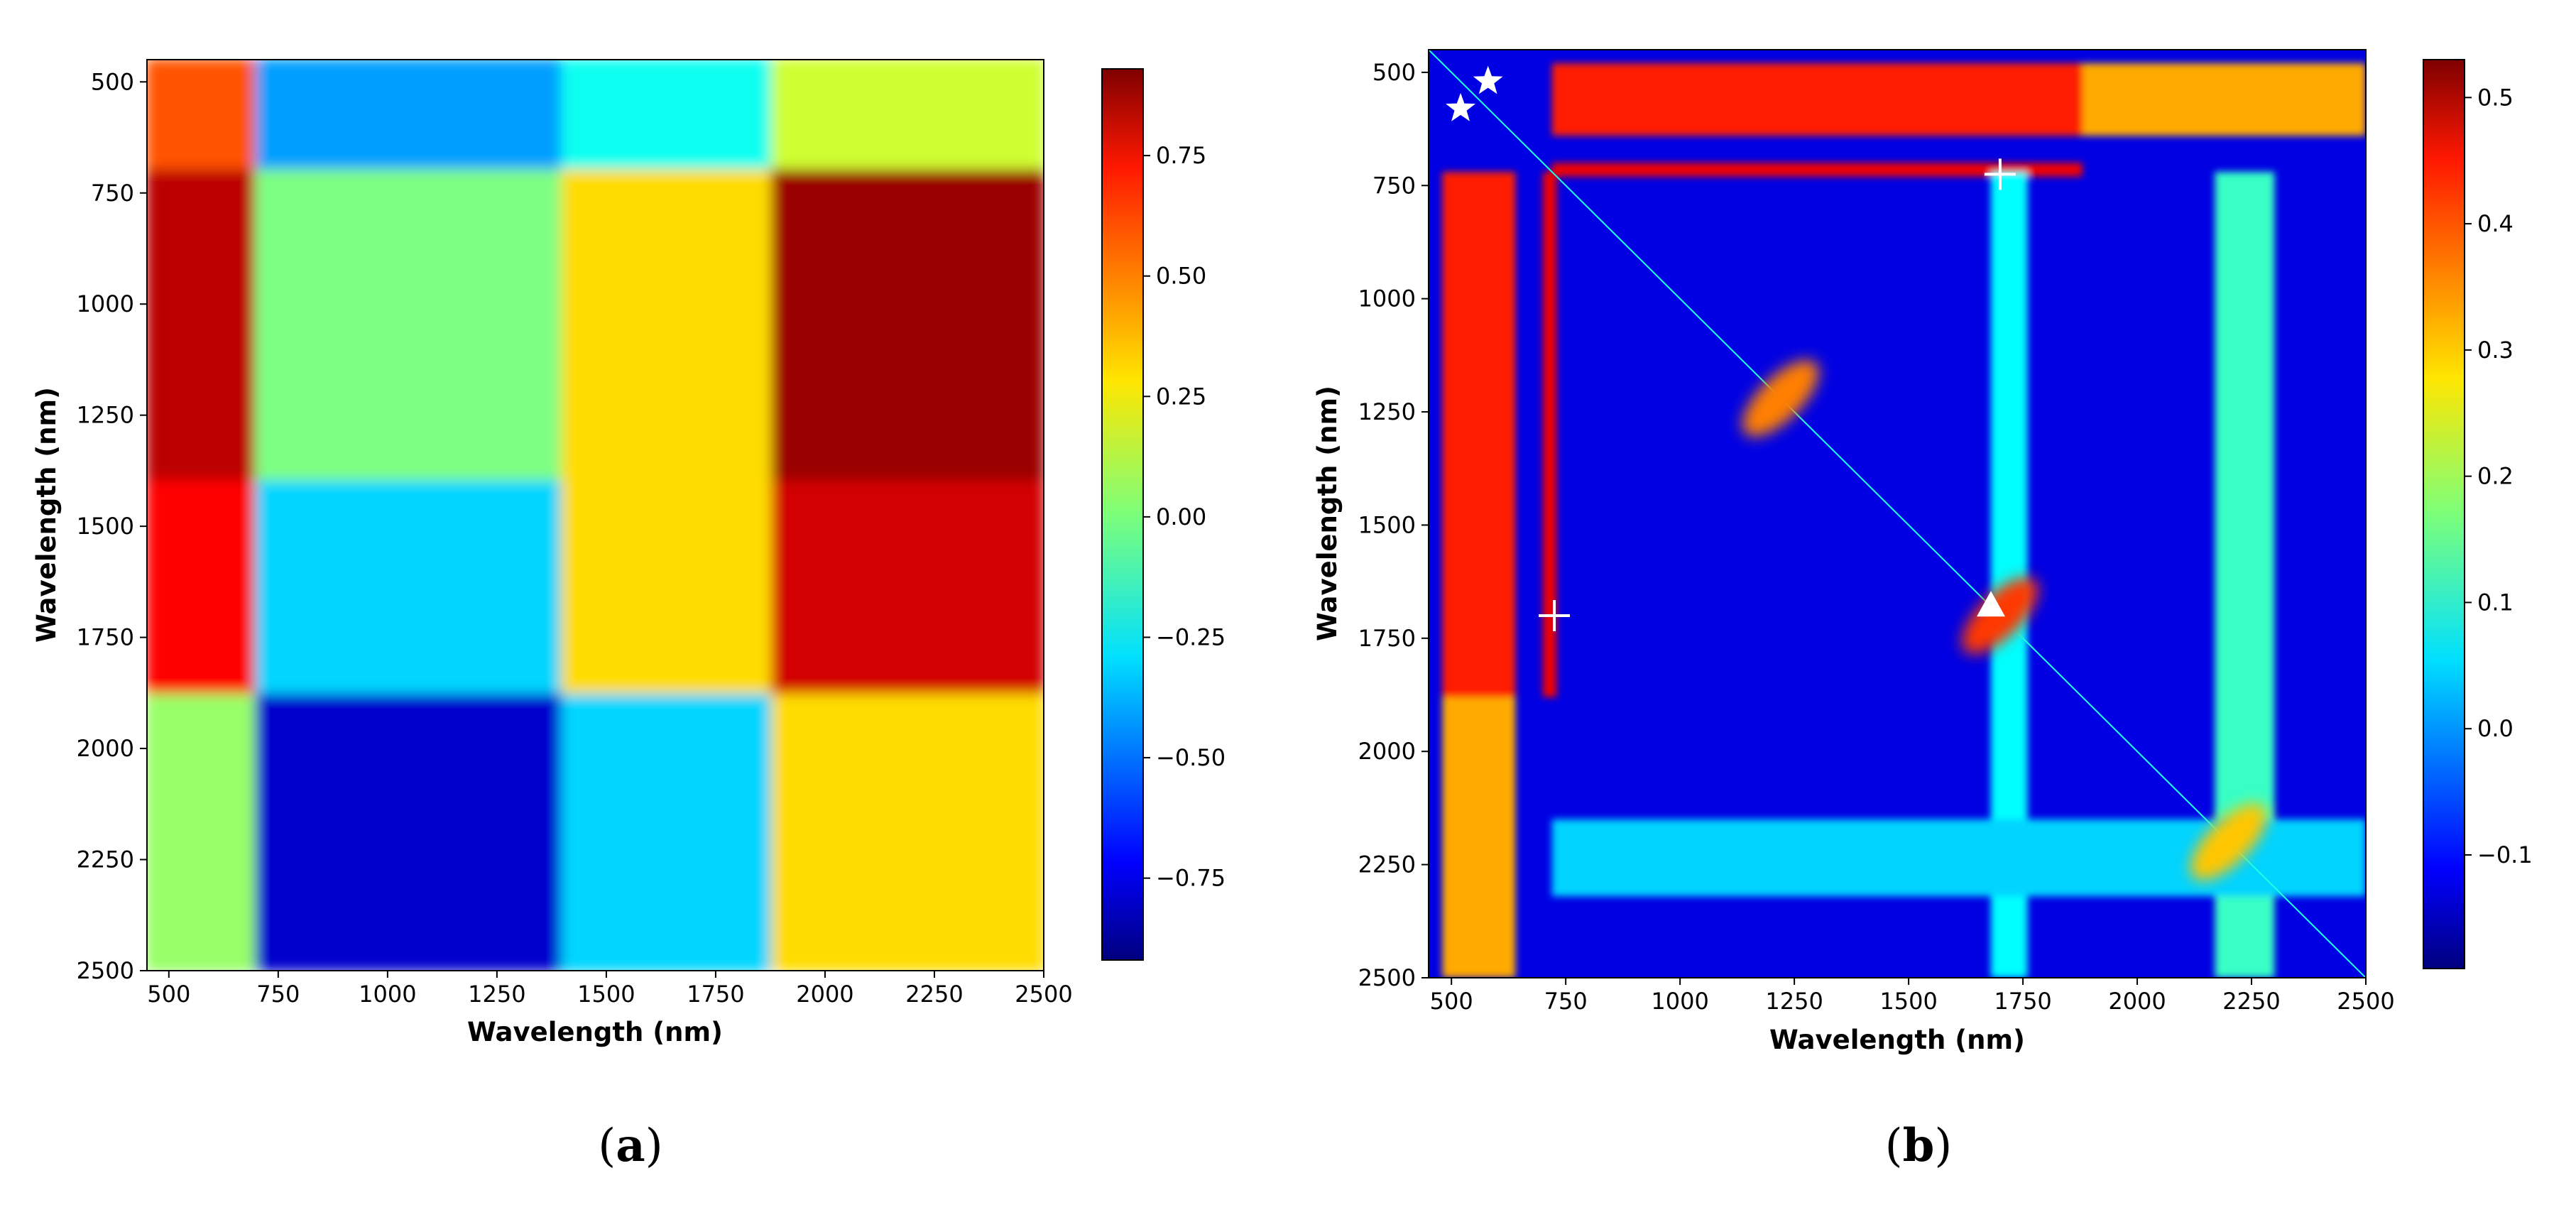  I want to click on colorbar-tick-label: −0.50, so click(1191, 757).